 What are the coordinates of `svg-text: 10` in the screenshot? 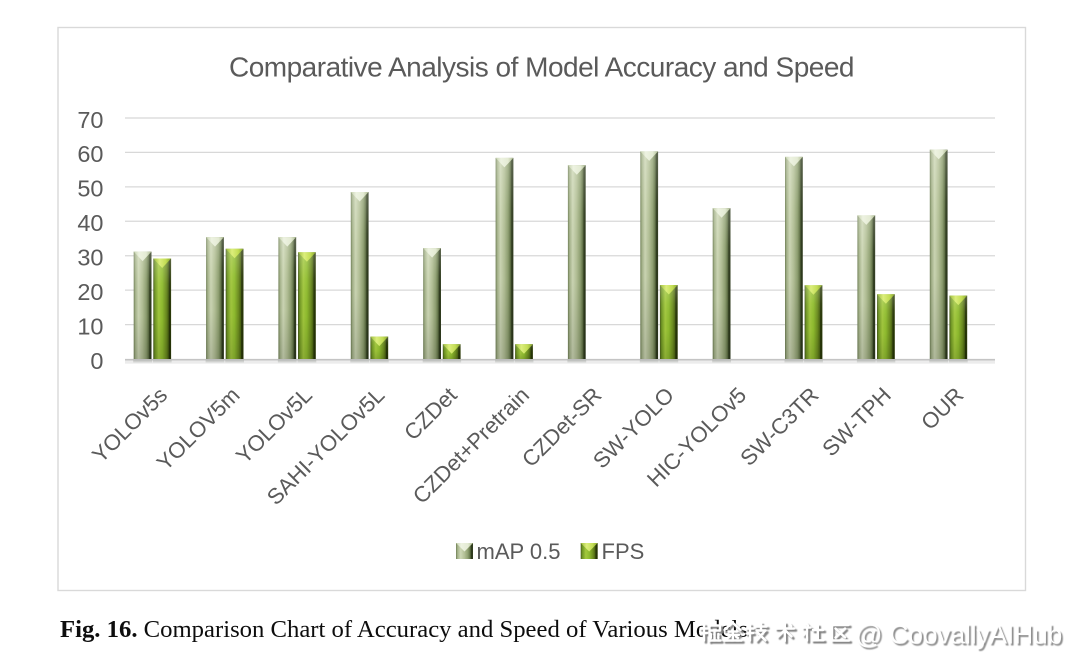 It's located at (90, 326).